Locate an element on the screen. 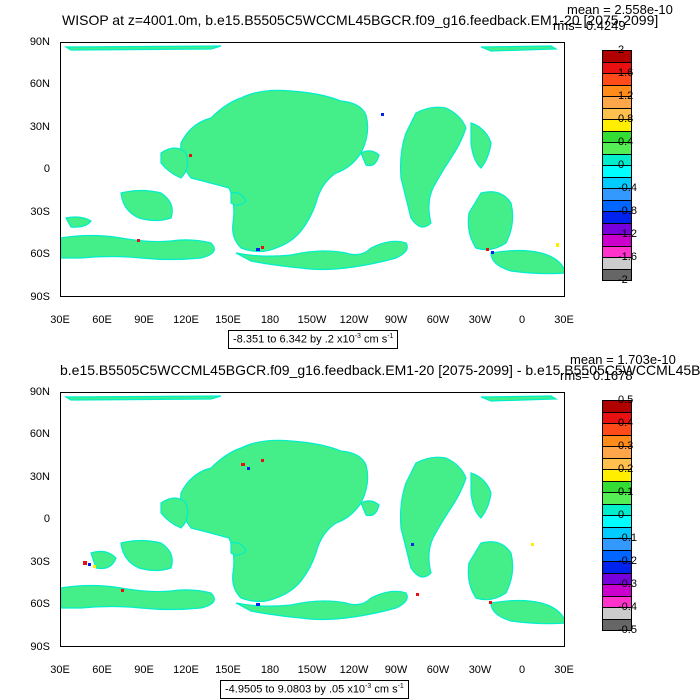 Image resolution: width=700 pixels, height=700 pixels. colorbar-label: -1.2 is located at coordinates (627, 234).